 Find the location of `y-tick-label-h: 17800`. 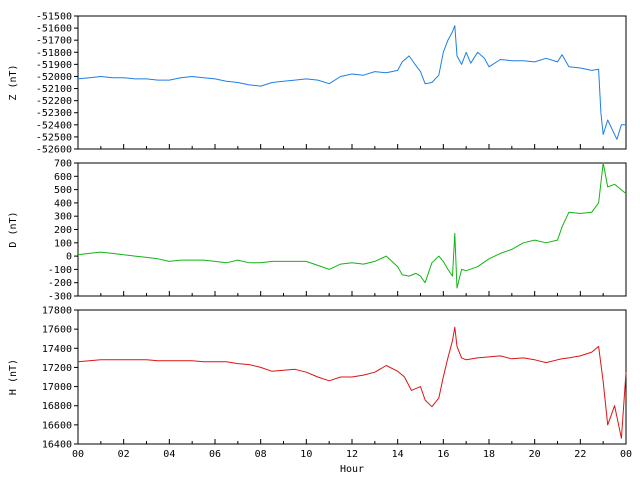

y-tick-label-h: 17800 is located at coordinates (57, 311).